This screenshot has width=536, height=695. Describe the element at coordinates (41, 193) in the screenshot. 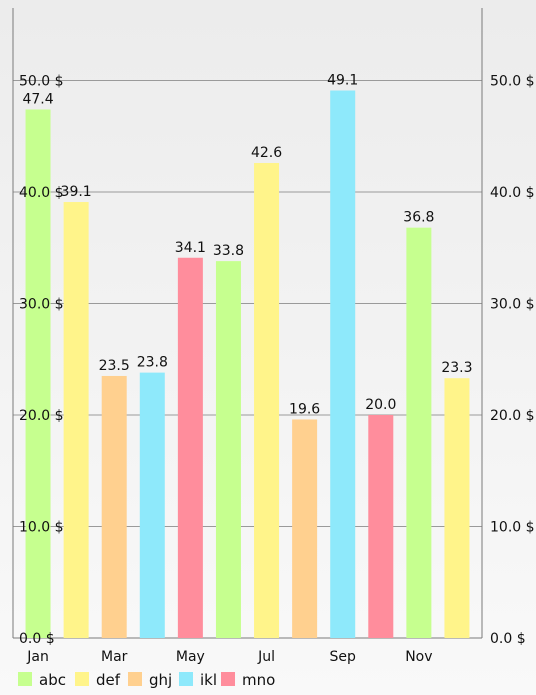

I see `y-tick-label-left-4: 40.0 $` at that location.